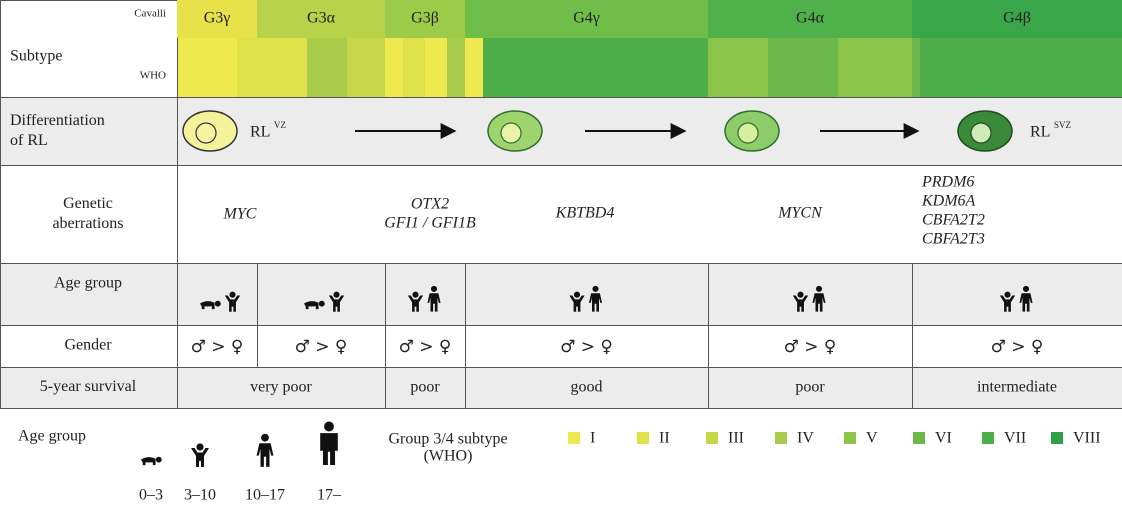  What do you see at coordinates (447, 439) in the screenshot?
I see `legend-title: Group 3/4 subtype` at bounding box center [447, 439].